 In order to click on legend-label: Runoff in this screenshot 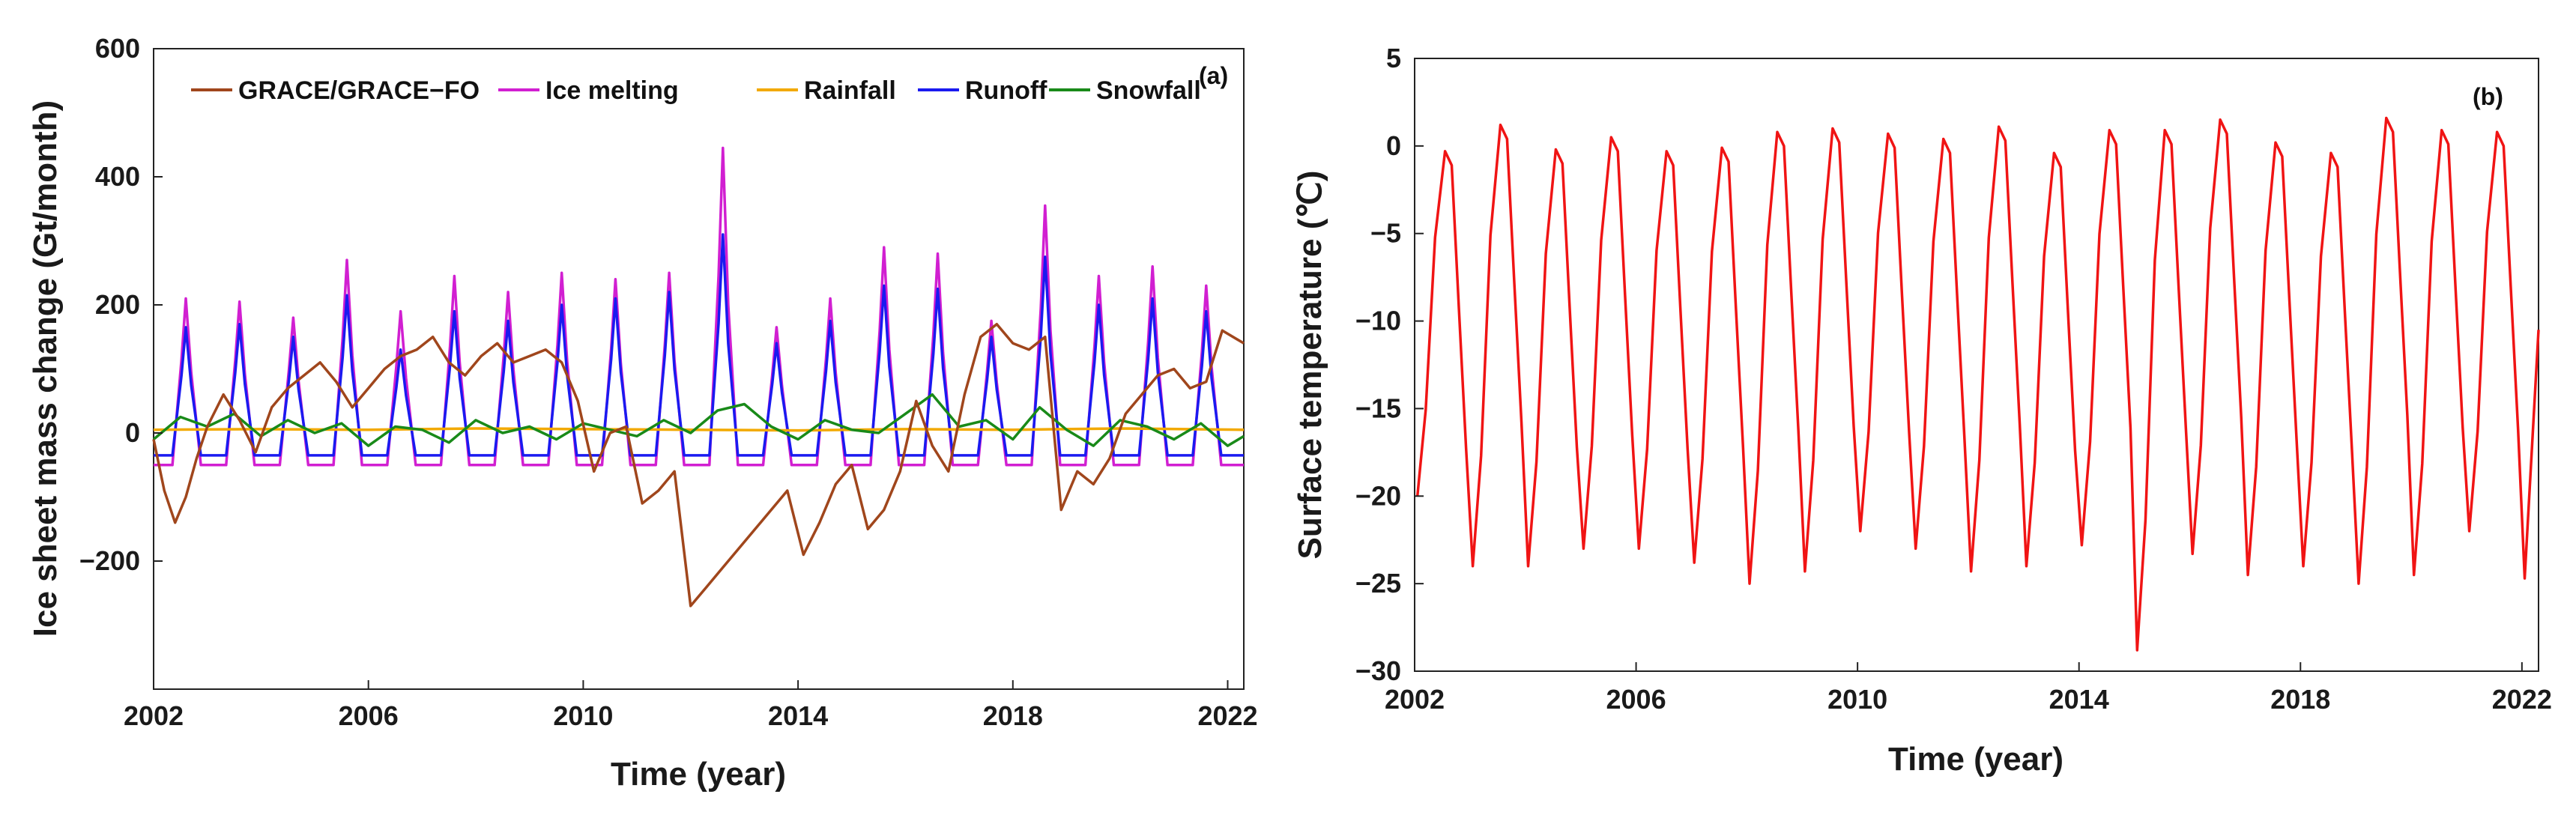, I will do `click(1006, 90)`.